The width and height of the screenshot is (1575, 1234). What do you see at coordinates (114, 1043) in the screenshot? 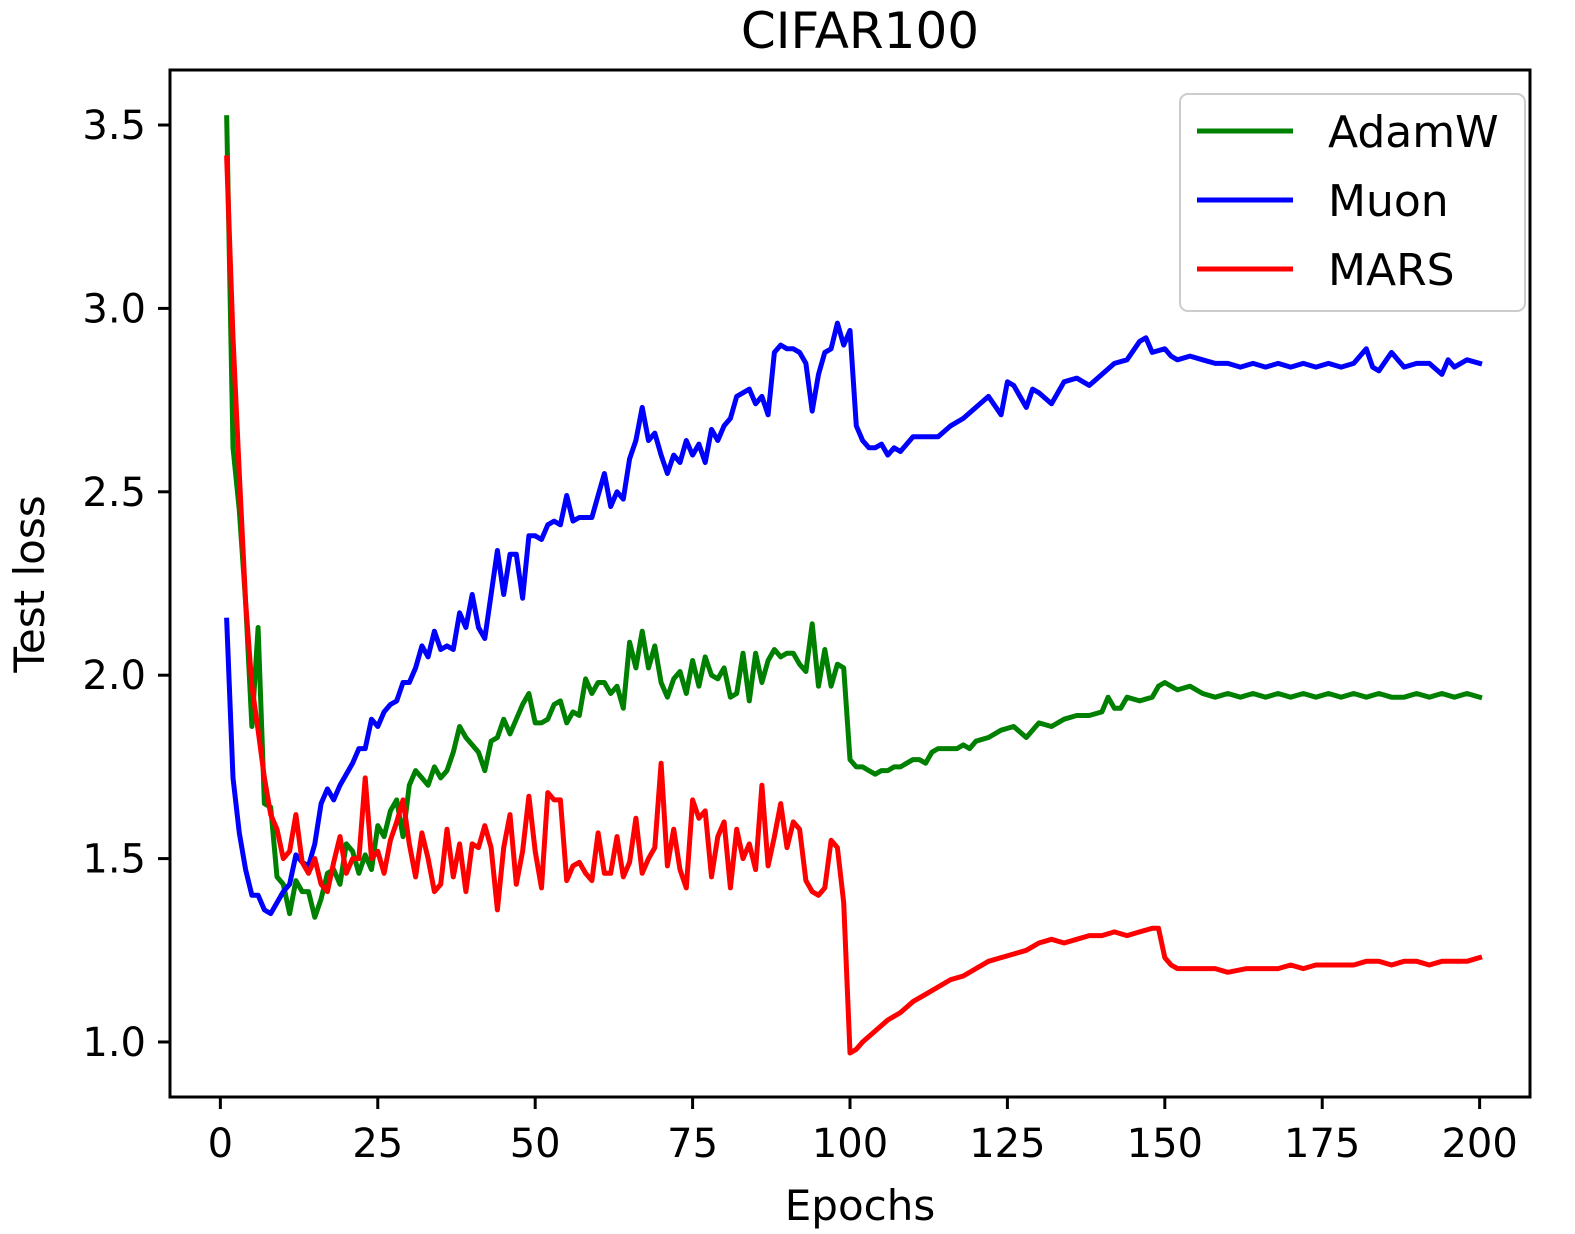
I see `y-tick-label: 1.0` at bounding box center [114, 1043].